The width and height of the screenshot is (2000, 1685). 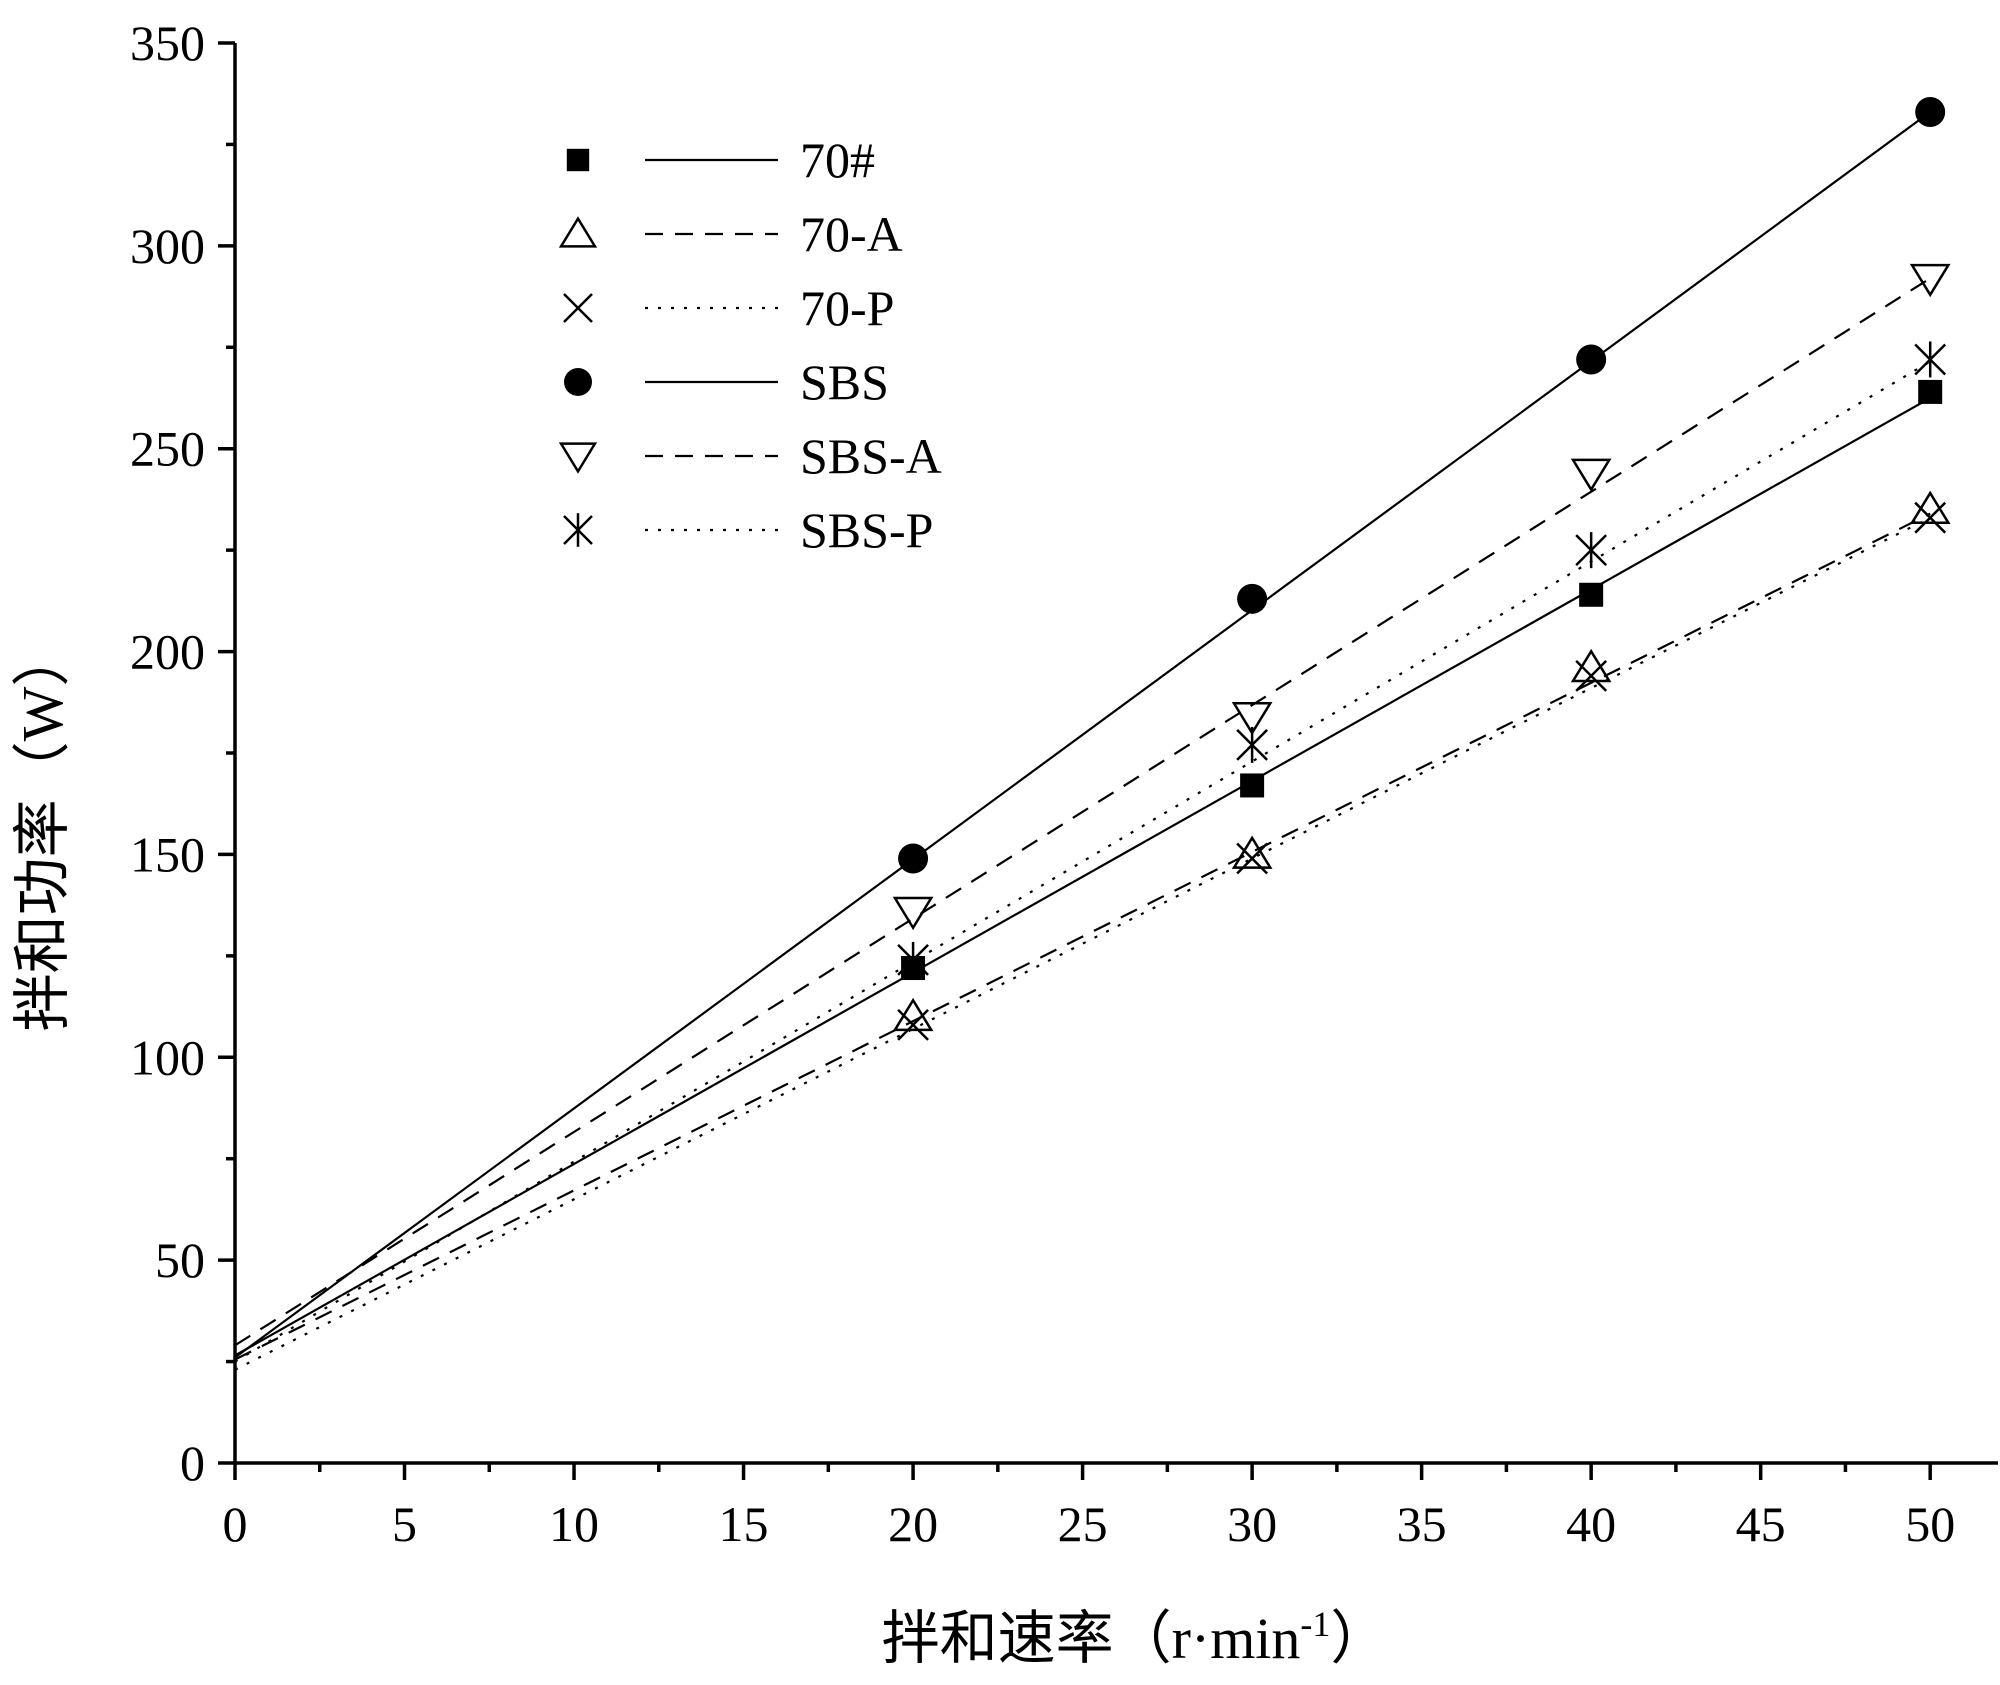 I want to click on x-axis-title-main: 拌和速率（r·min, so click(x=1091, y=1638).